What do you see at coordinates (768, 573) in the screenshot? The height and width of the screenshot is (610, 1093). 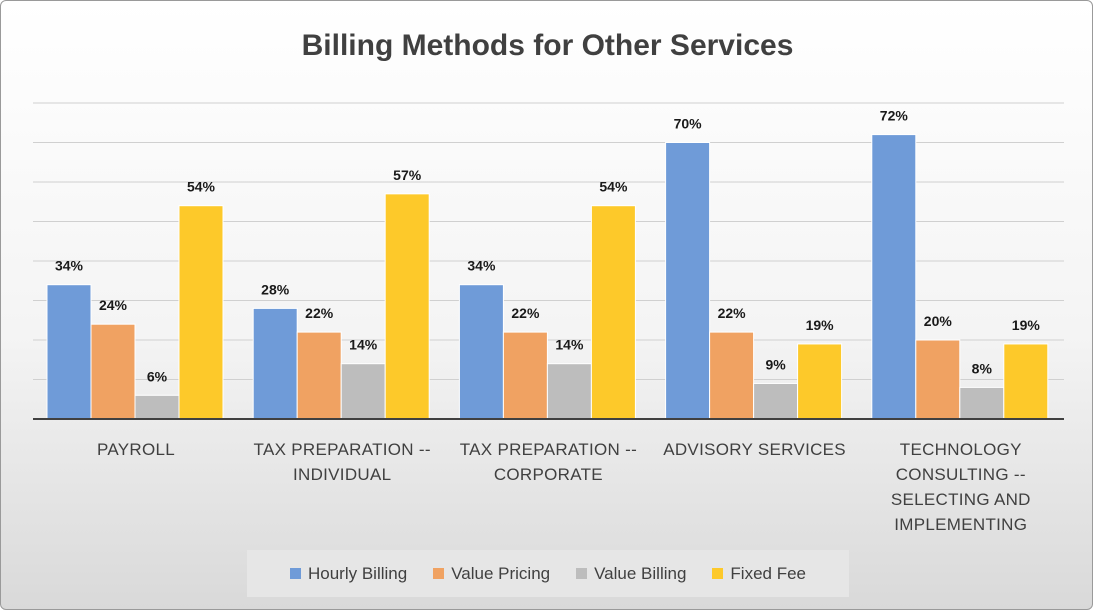 I see `legend-label: Fixed Fee` at bounding box center [768, 573].